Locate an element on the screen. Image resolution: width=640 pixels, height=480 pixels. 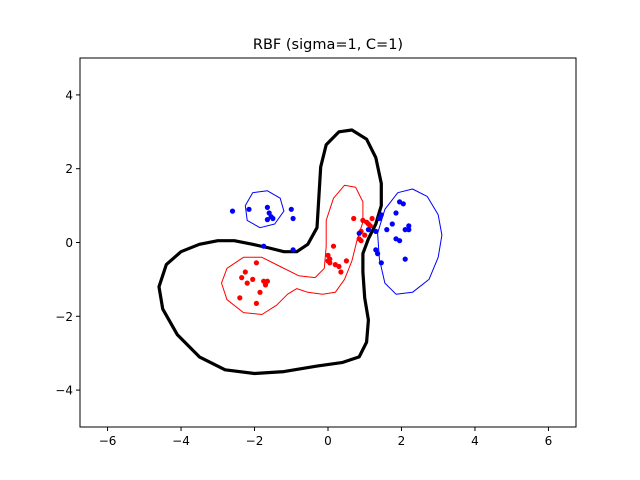
y-tick-label: −4 is located at coordinates (64, 391).